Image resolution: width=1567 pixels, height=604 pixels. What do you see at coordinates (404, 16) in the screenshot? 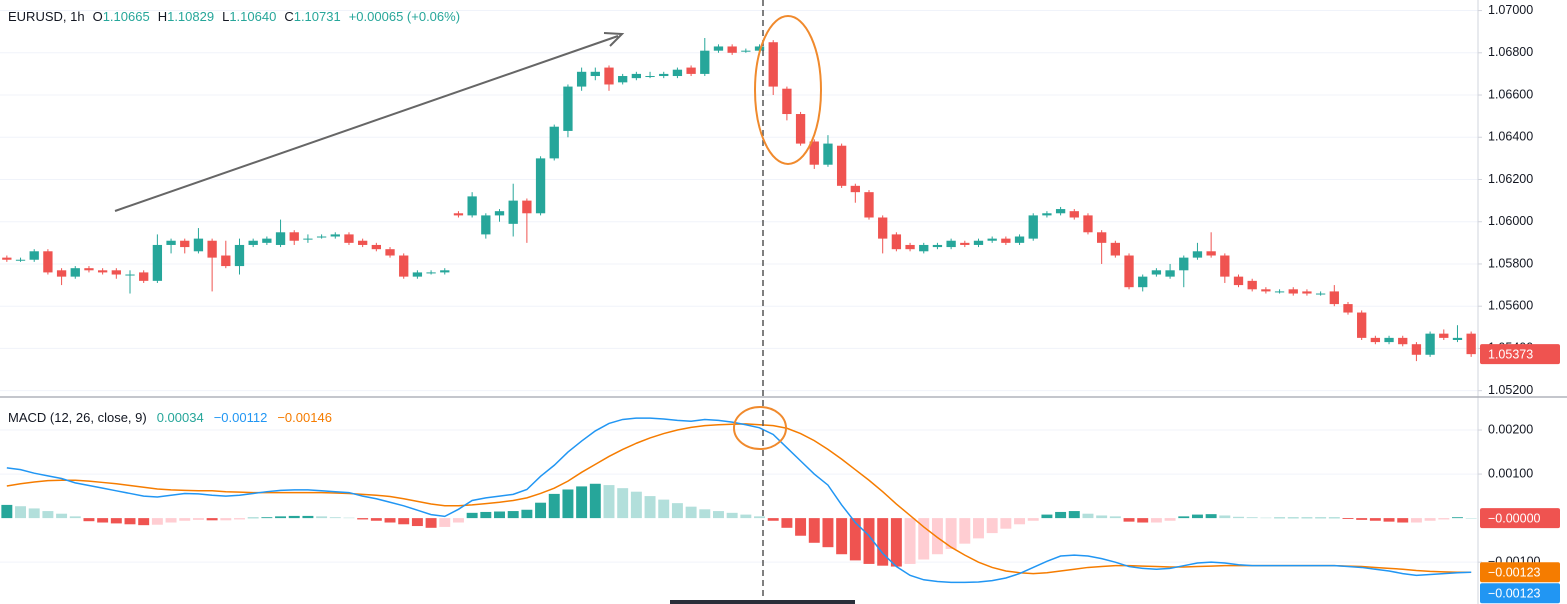
I see `change: +0.00065 (+0.06%)` at bounding box center [404, 16].